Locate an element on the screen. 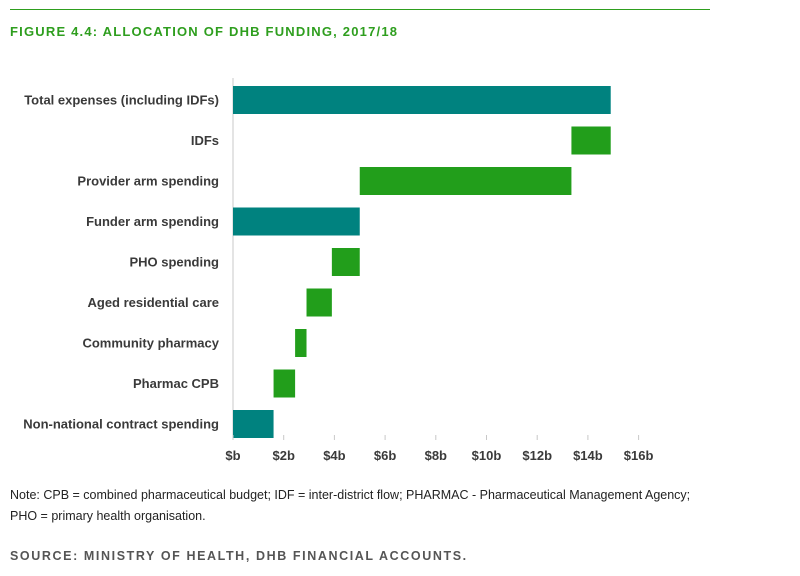 The width and height of the screenshot is (800, 576). bar-pho-spending is located at coordinates (345, 262).